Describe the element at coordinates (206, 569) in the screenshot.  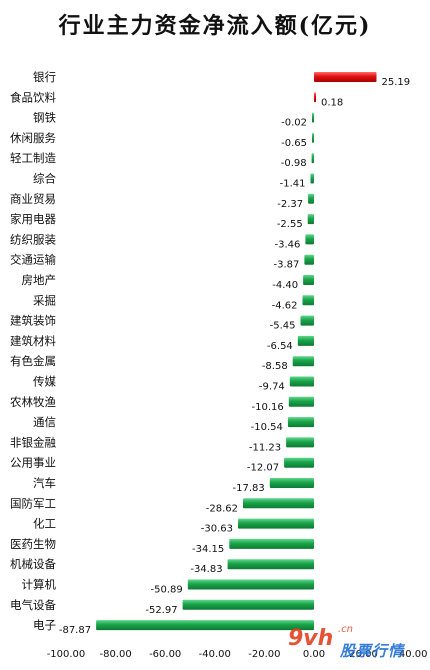
I see `data-label: -34.83` at that location.